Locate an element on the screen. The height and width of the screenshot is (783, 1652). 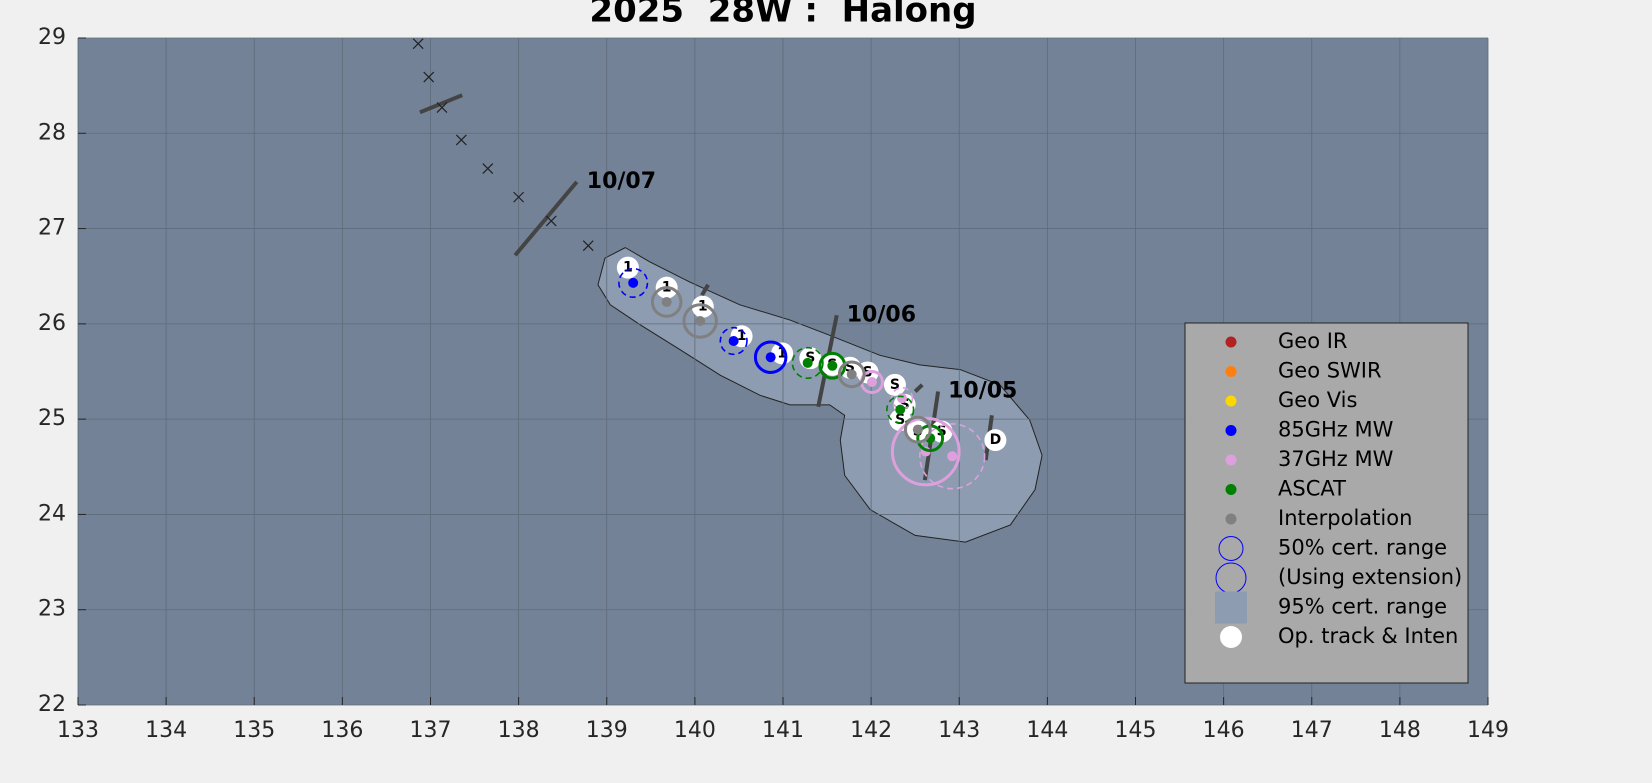
y-tick-label: 28 is located at coordinates (52, 132).